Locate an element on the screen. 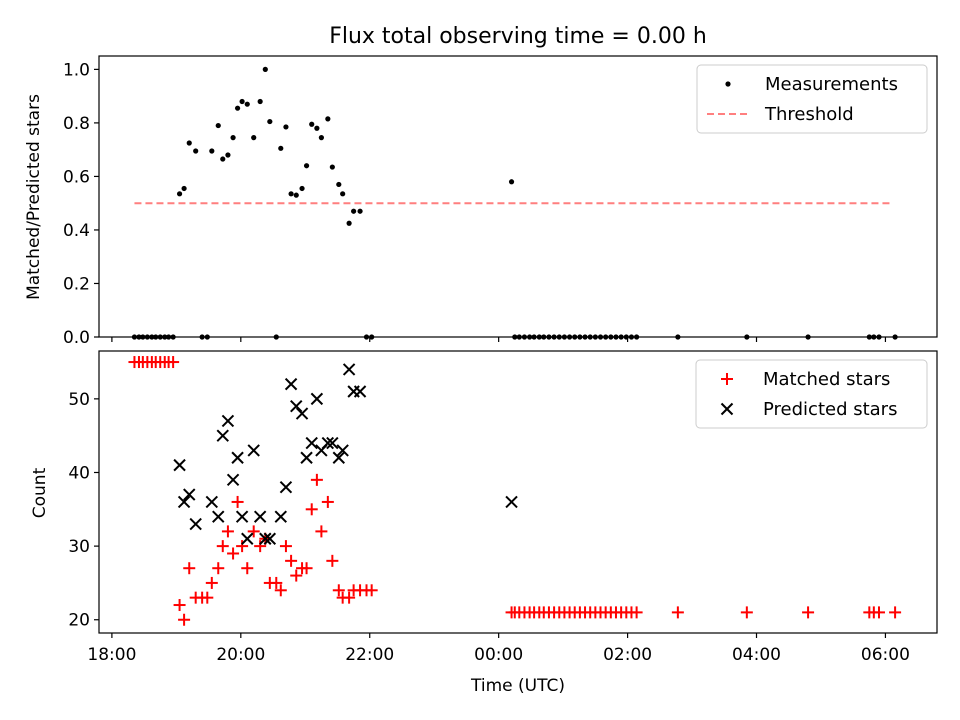 The height and width of the screenshot is (720, 960). predicted-layer is located at coordinates (345, 454).